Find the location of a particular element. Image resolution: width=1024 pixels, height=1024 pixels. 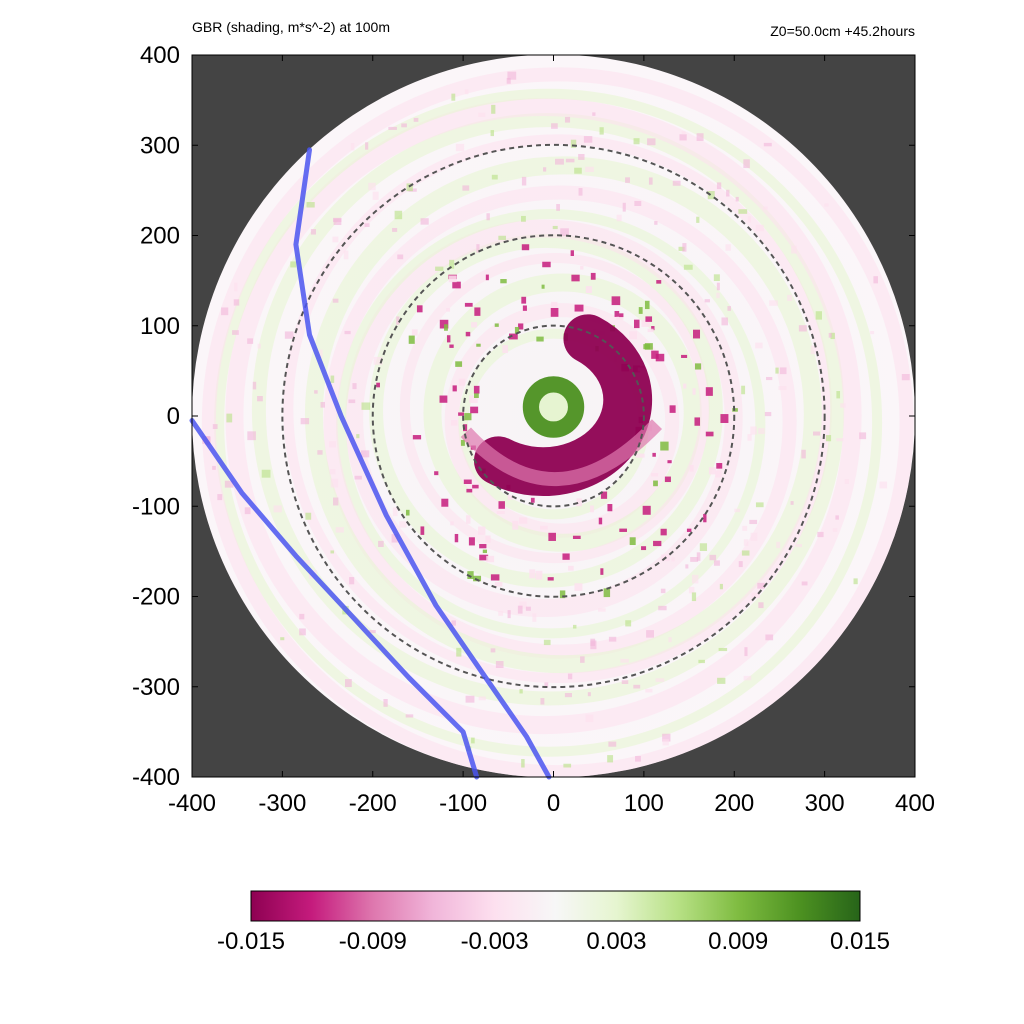

field-band is located at coordinates (546, 410).